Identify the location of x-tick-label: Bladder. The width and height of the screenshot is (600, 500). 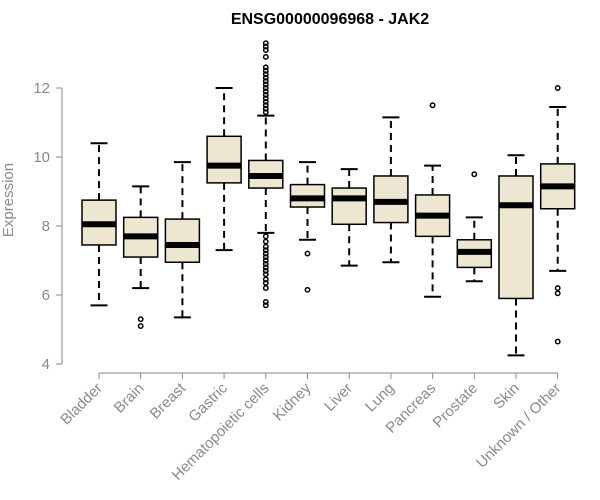
(81, 404).